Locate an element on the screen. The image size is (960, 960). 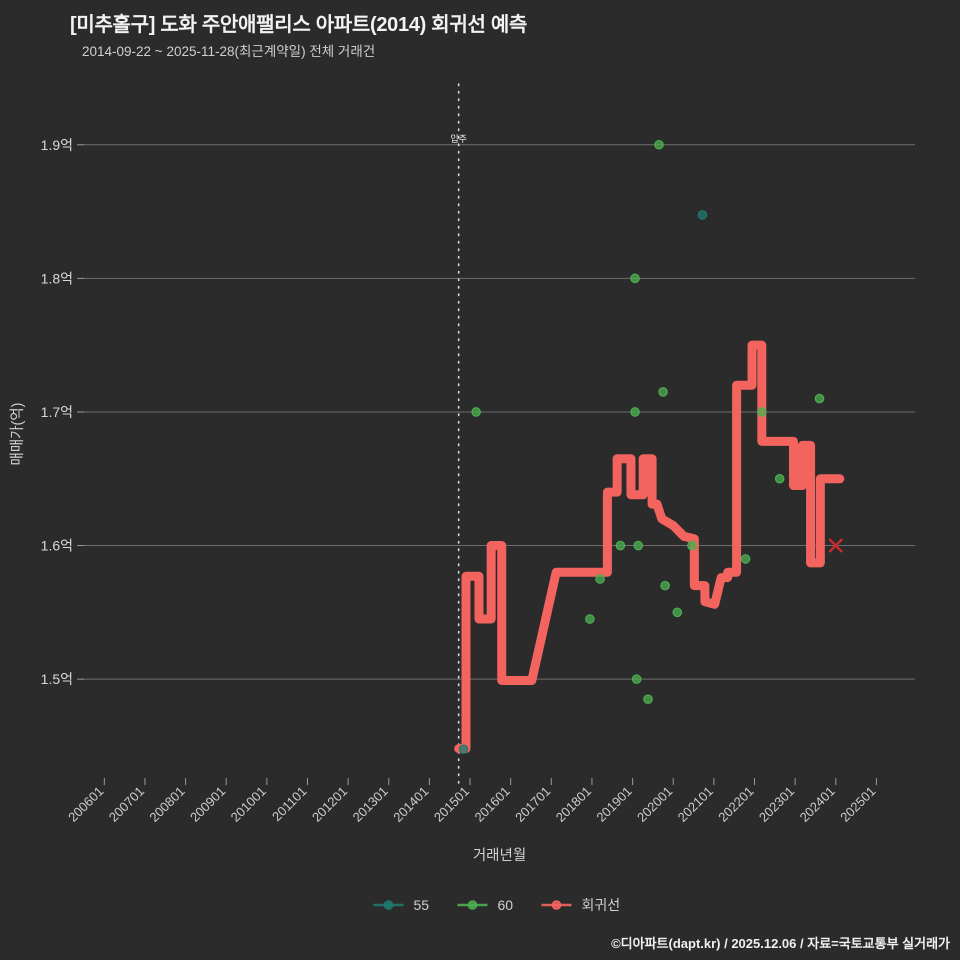
y-axis-title: 매매가(억) is located at coordinates (17, 433).